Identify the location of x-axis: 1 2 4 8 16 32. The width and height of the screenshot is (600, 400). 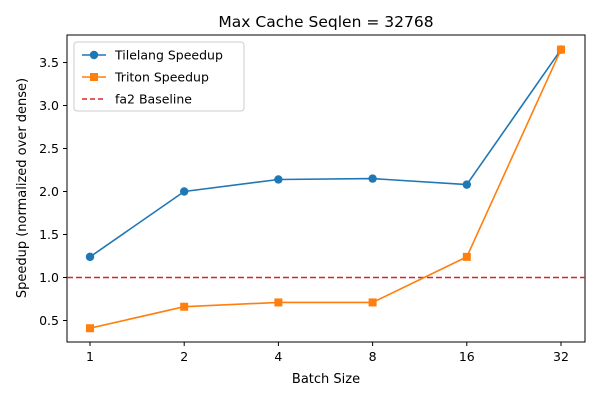
(327, 353).